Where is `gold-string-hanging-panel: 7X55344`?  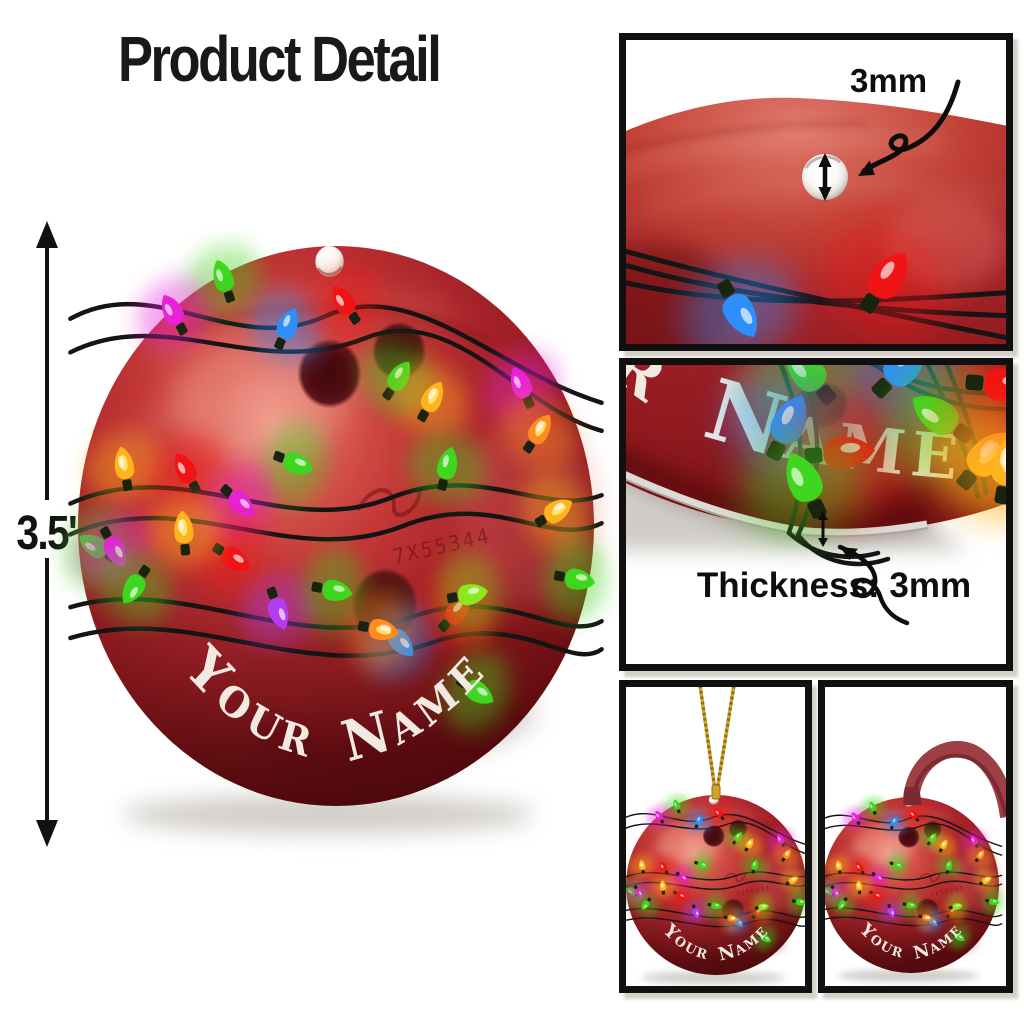 gold-string-hanging-panel: 7X55344 is located at coordinates (715, 836).